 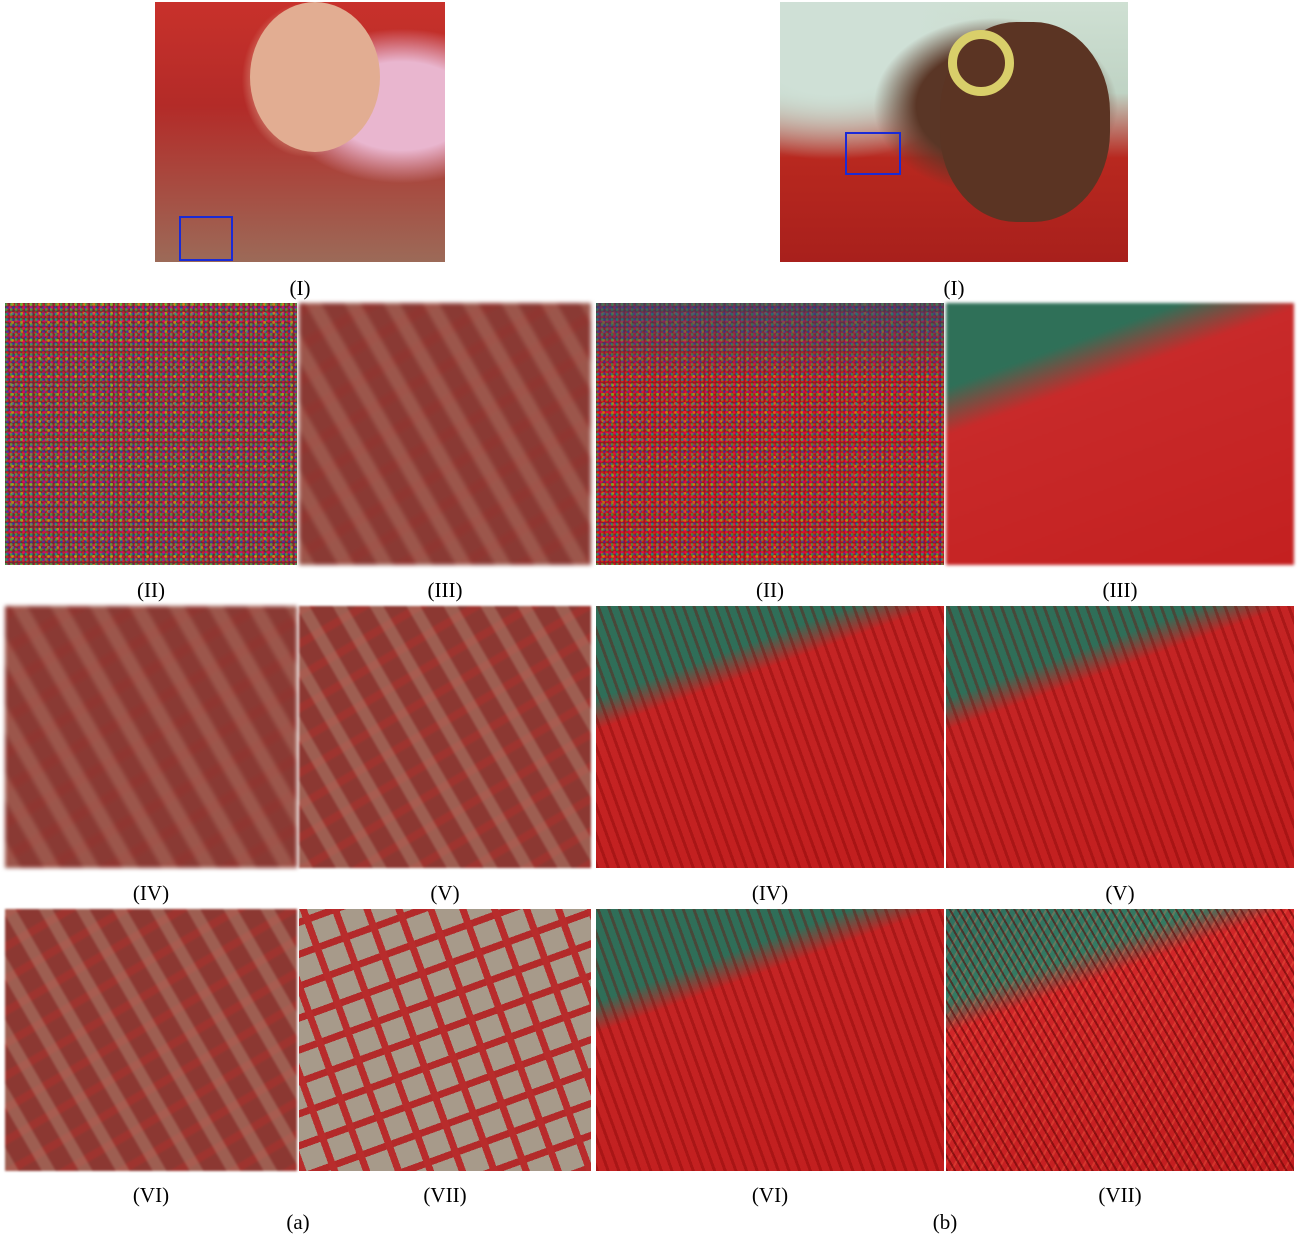 What do you see at coordinates (873, 153) in the screenshot?
I see `panel-b-highlight-box` at bounding box center [873, 153].